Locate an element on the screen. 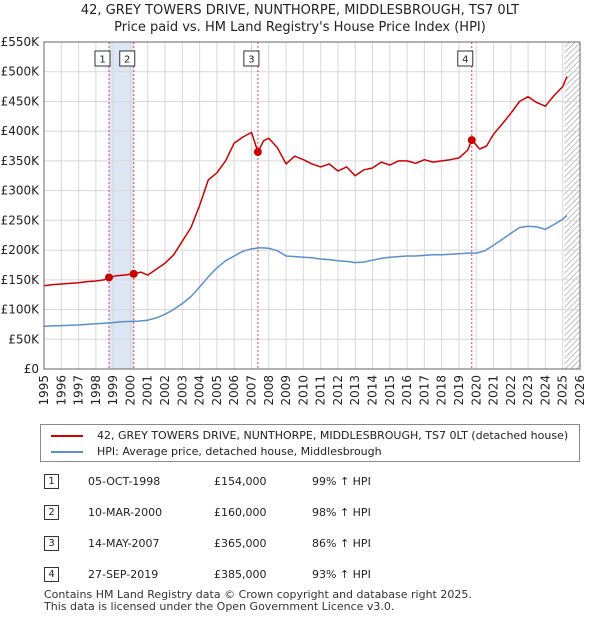 Image resolution: width=600 pixels, height=620 pixels. x-tick-label: 2013 is located at coordinates (355, 390).